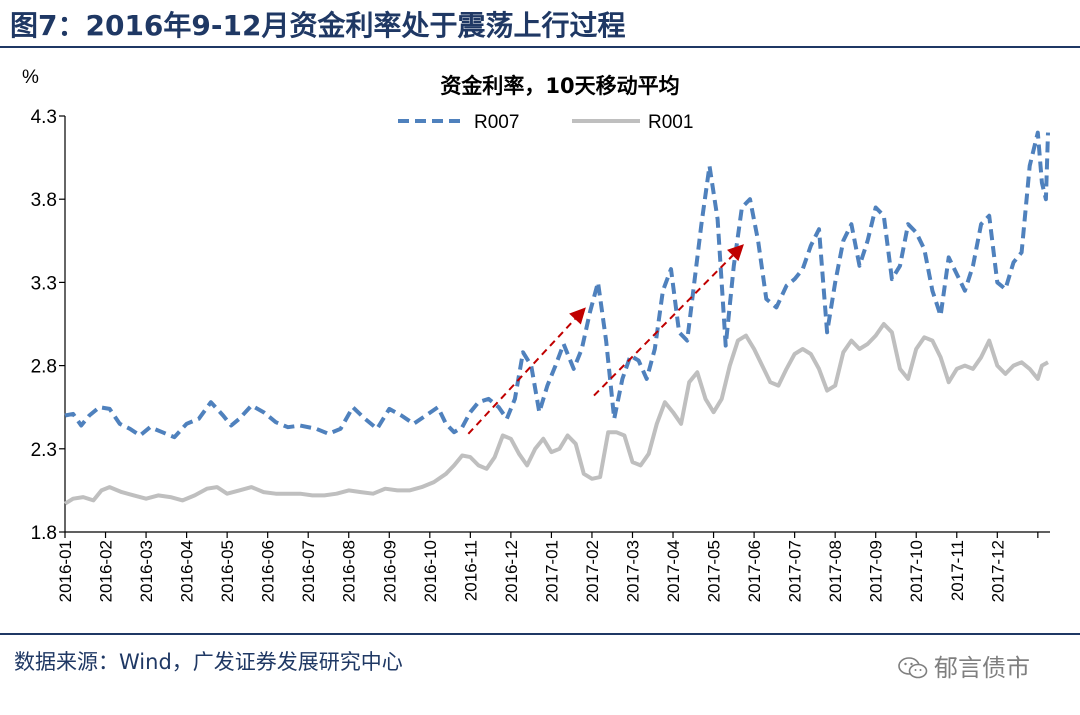 This screenshot has width=1080, height=715. Describe the element at coordinates (44, 283) in the screenshot. I see `y-tick-label: 3.3` at that location.